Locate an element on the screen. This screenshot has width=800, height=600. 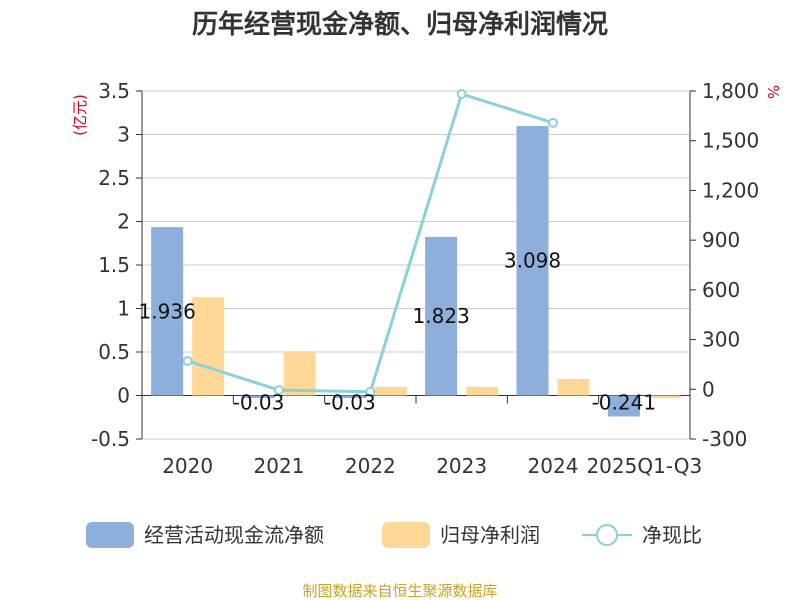
right-tick-label: 300 is located at coordinates (721, 340).